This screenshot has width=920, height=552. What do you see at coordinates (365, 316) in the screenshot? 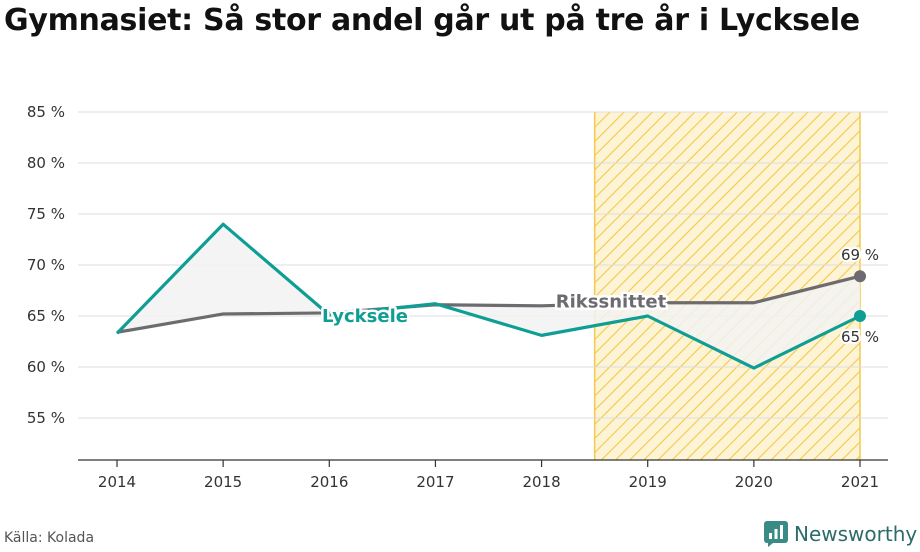
I see `series-label-lycksele: Lycksele` at bounding box center [365, 316].